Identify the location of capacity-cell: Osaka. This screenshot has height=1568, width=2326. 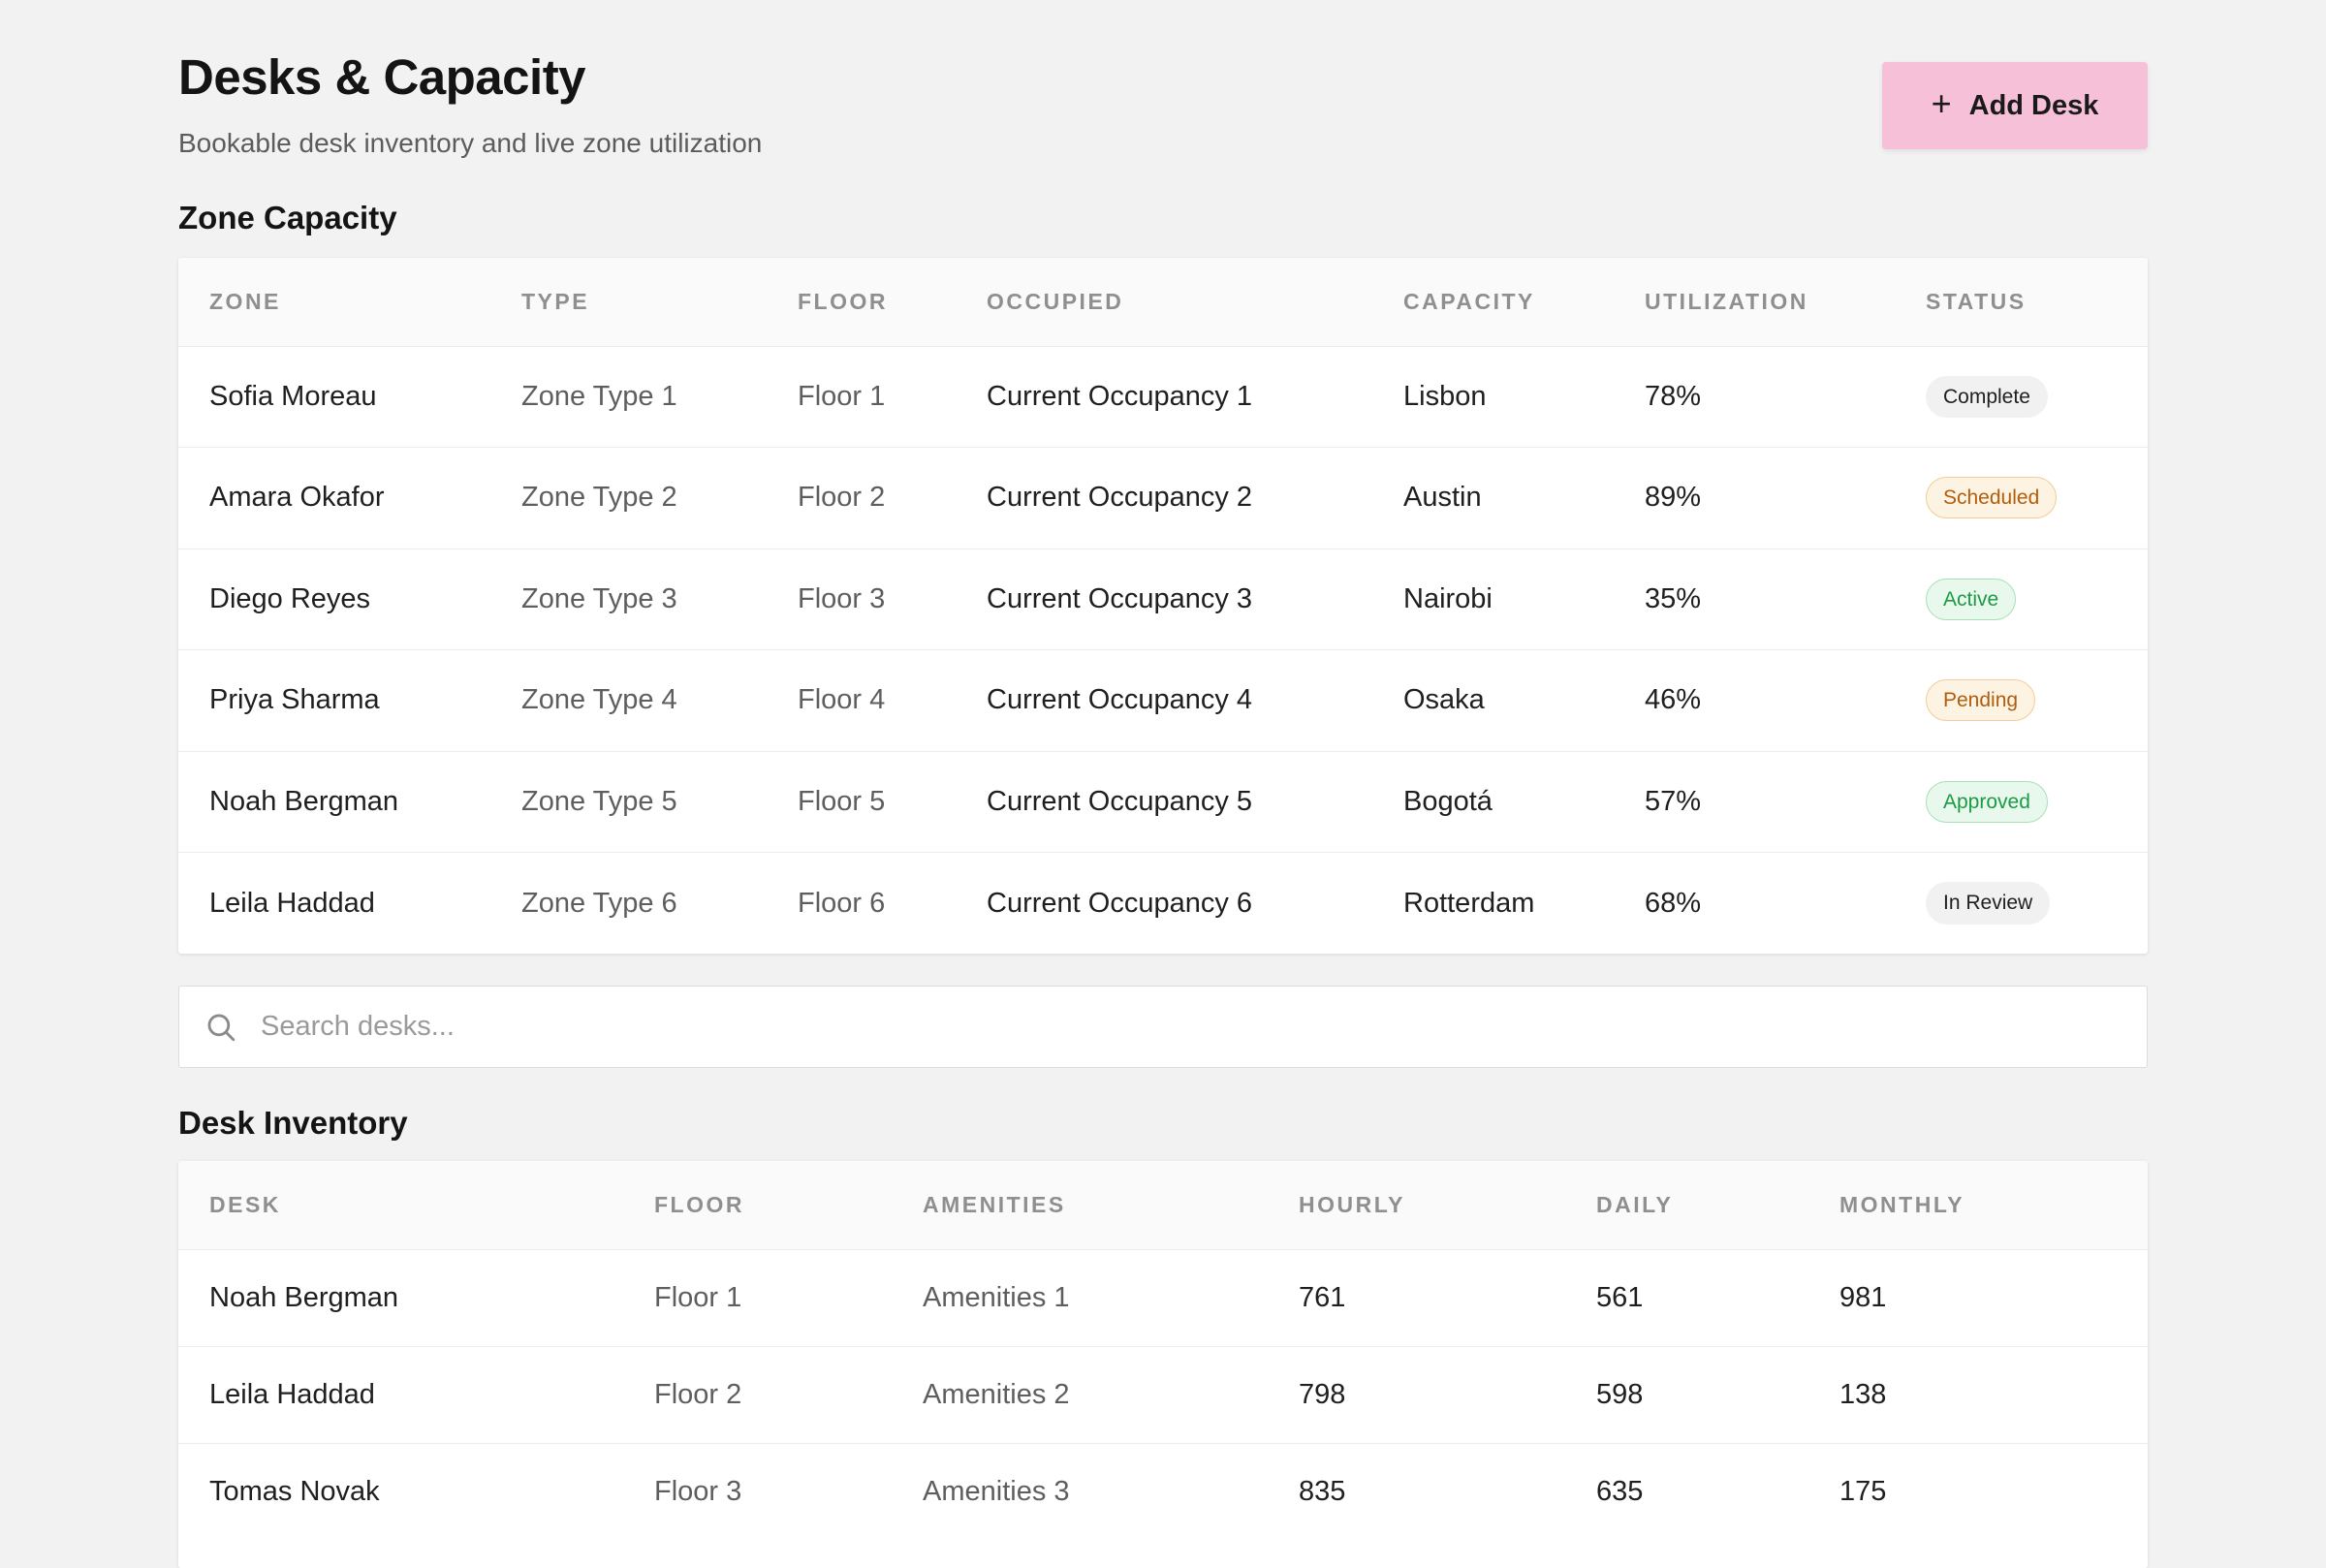
(1493, 700).